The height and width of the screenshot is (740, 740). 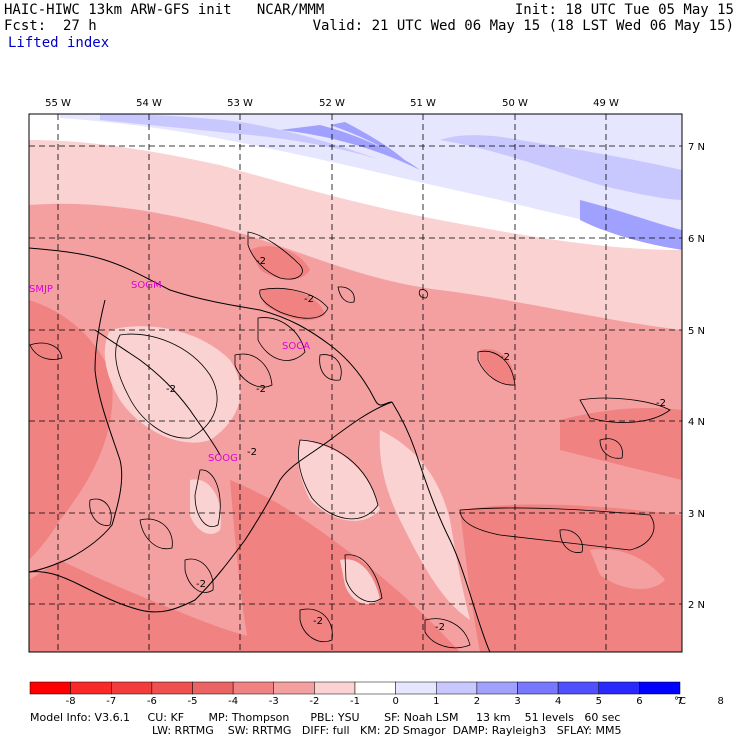 What do you see at coordinates (558, 701) in the screenshot?
I see `colorbar-tick-label: 4` at bounding box center [558, 701].